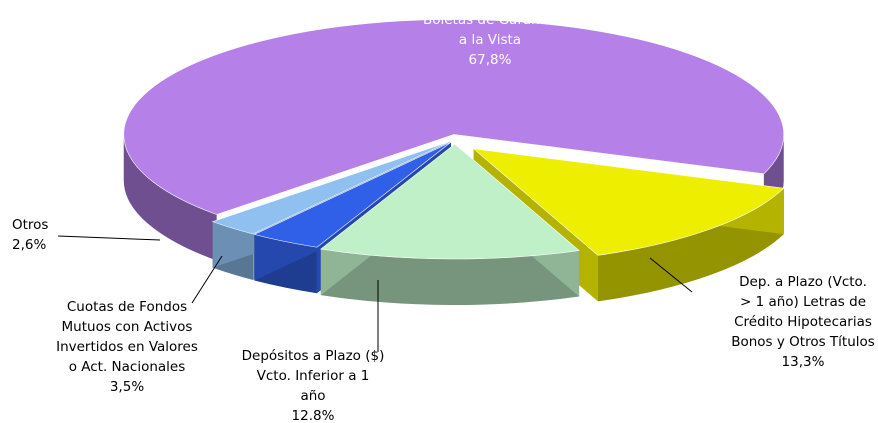 This screenshot has height=423, width=878. Describe the element at coordinates (313, 415) in the screenshot. I see `value-label: 12.8%` at that location.